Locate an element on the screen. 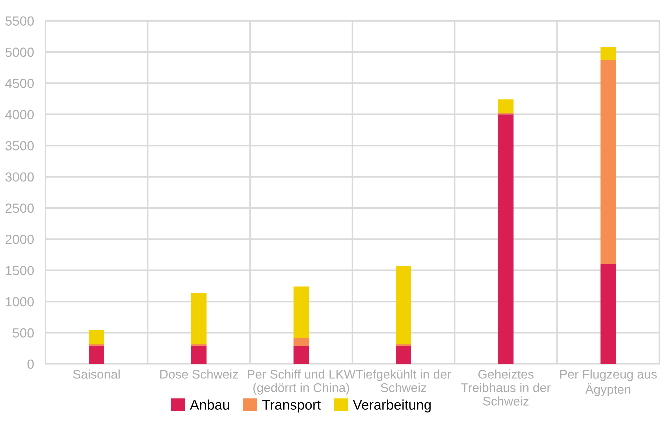  x-tick-label: Per Flugzeug aus Ägypten is located at coordinates (608, 383).